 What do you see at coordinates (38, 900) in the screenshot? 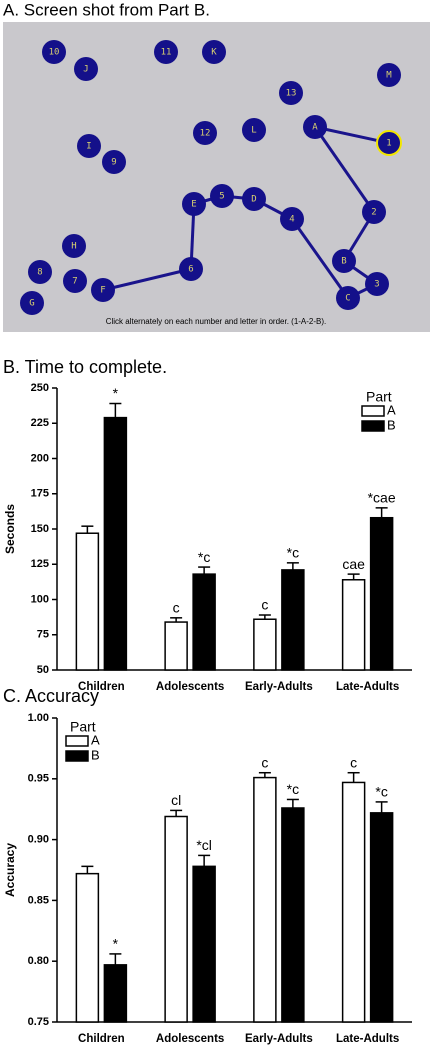
I see `y-tick-label: 0.85` at bounding box center [38, 900].